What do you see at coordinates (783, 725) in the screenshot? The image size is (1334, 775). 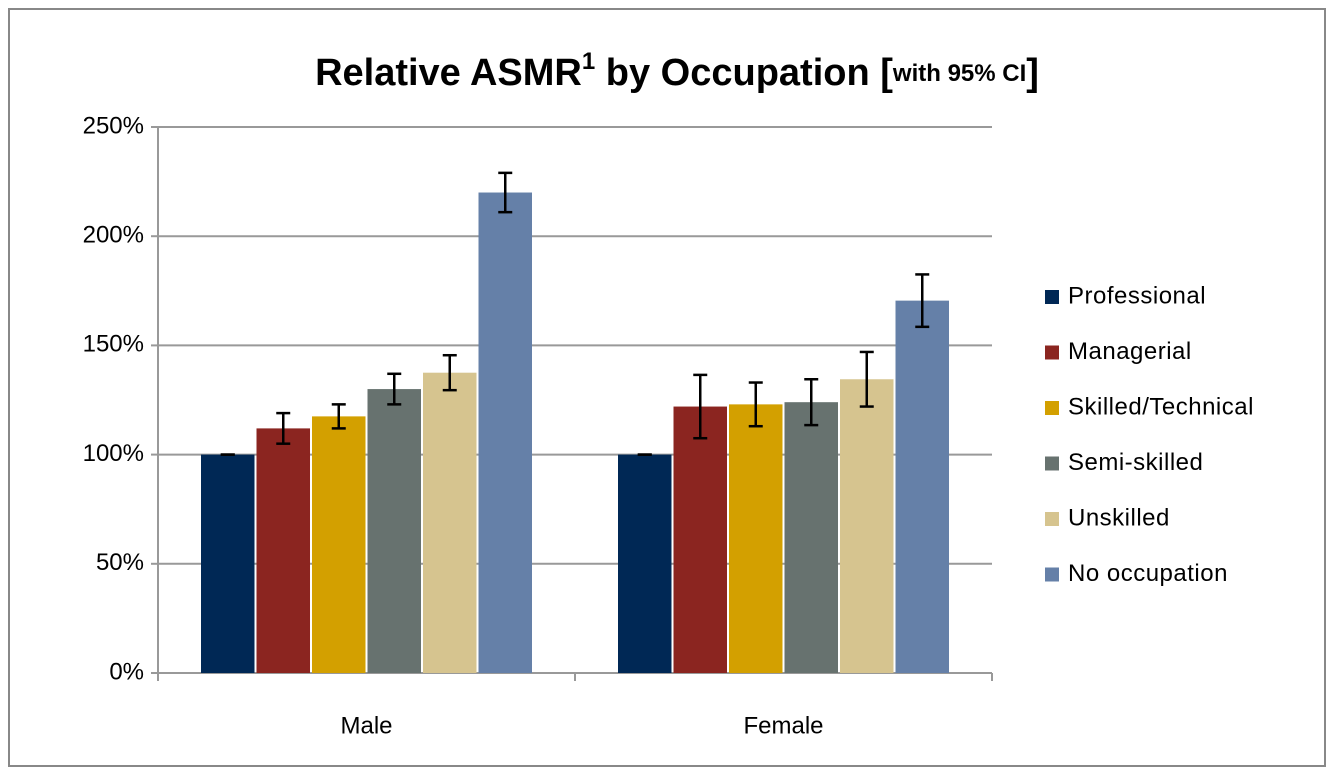 I see `x-tick-label: Female` at bounding box center [783, 725].